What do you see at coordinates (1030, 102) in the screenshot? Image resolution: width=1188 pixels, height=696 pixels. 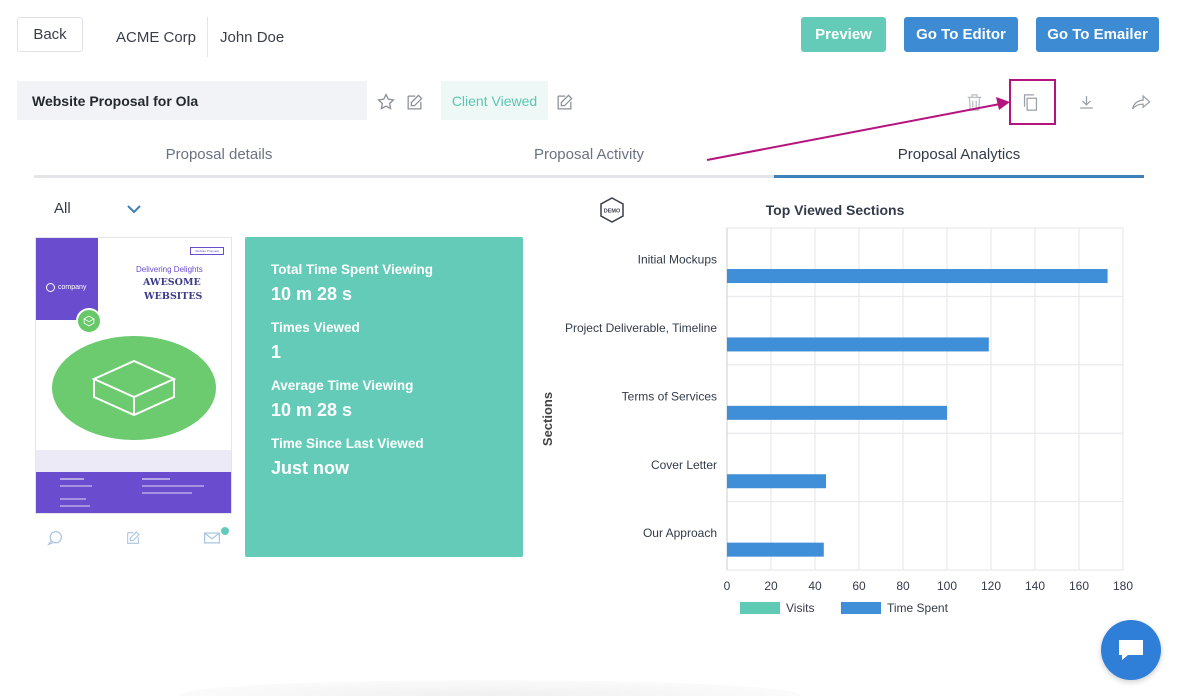 I see `copy-icon` at bounding box center [1030, 102].